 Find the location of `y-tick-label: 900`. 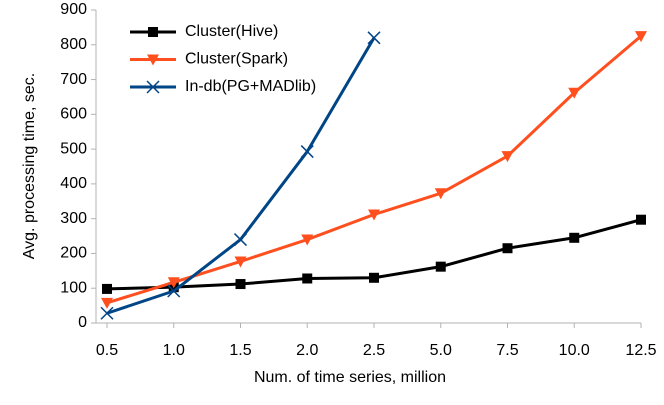

y-tick-label: 900 is located at coordinates (73, 9).